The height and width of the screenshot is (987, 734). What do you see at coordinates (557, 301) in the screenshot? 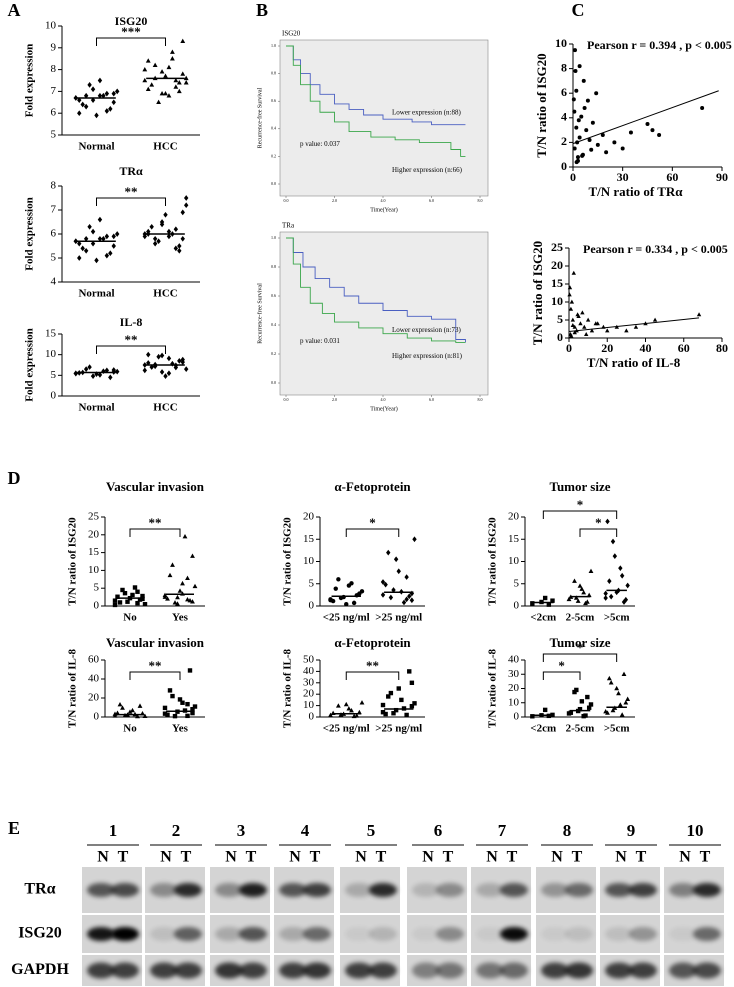
I see `y-tick-label: 10` at bounding box center [557, 301].